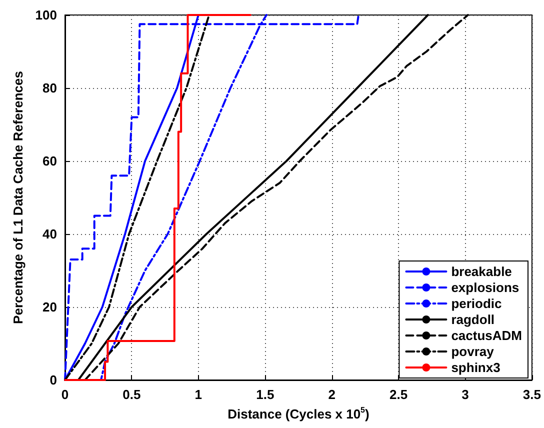  Describe the element at coordinates (49, 307) in the screenshot. I see `y-tick-label: 20` at that location.